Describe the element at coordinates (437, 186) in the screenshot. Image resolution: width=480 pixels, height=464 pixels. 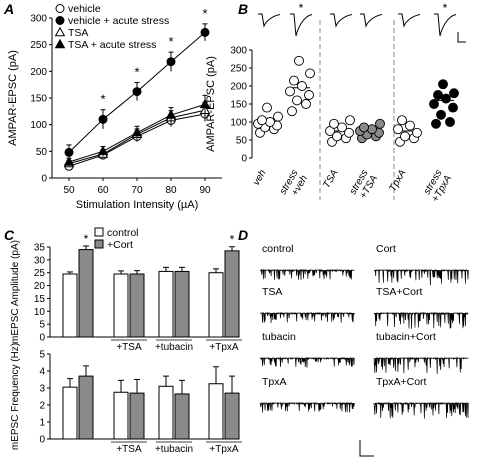
I see `x-tick-label: stress+TpxA` at that location.